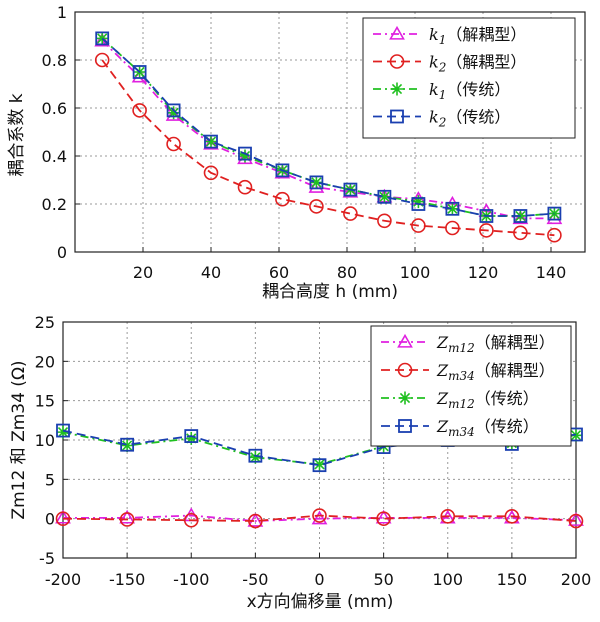 This screenshot has height=622, width=600. What do you see at coordinates (469, 91) in the screenshot?
I see `legend-label: k1（传统）` at bounding box center [469, 91].